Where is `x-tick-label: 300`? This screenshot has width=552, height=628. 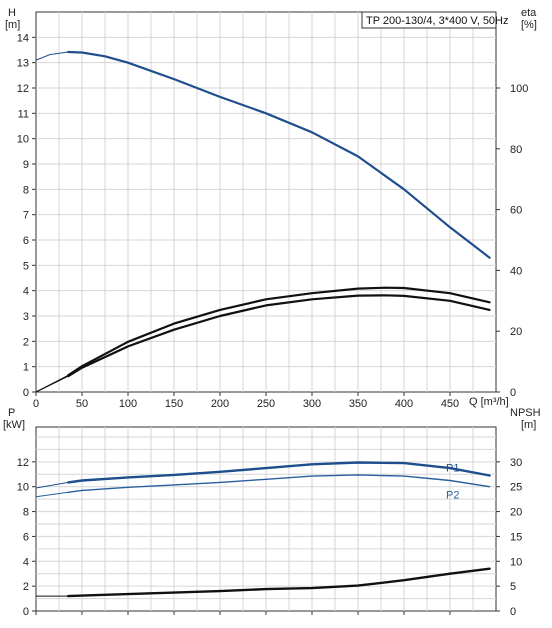
x-tick-label: 300 is located at coordinates (312, 404).